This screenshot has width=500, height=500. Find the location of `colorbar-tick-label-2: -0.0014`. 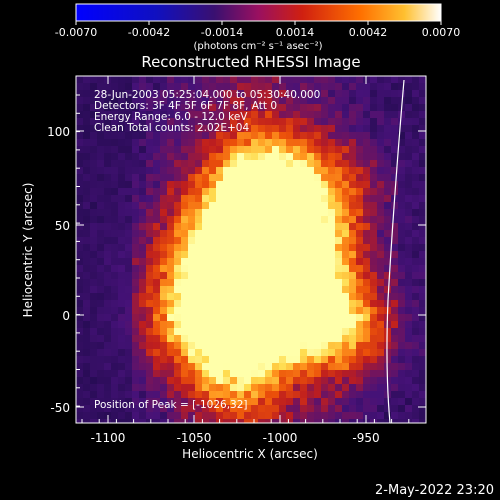

colorbar-tick-label-2: -0.0014 is located at coordinates (222, 32).